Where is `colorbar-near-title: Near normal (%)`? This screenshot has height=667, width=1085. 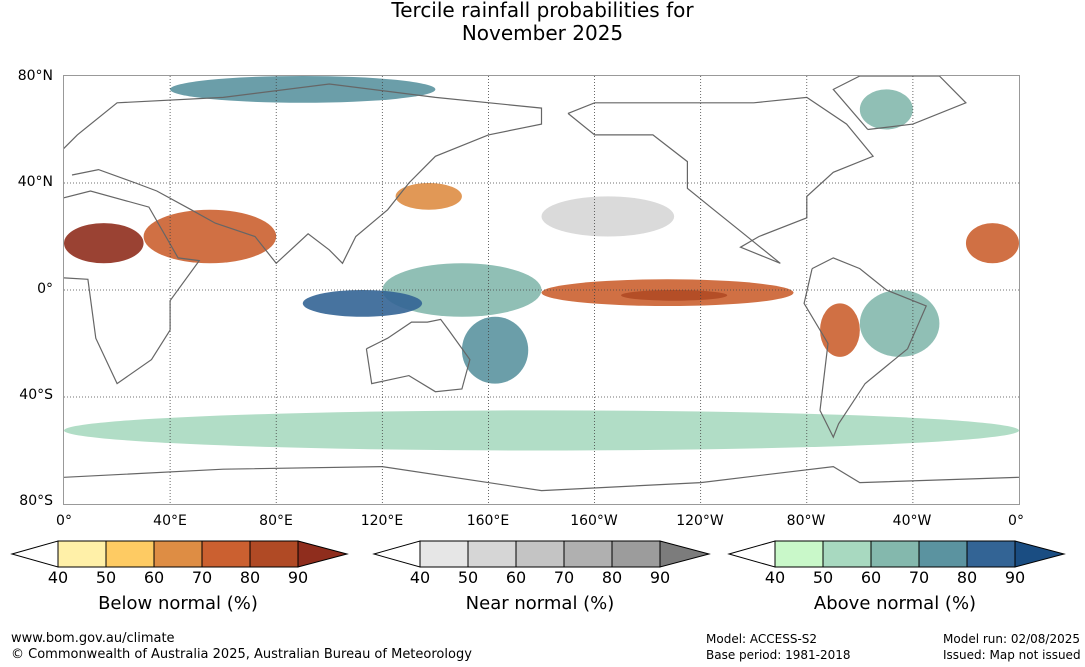 colorbar-near-title: Near normal (%) is located at coordinates (540, 603).